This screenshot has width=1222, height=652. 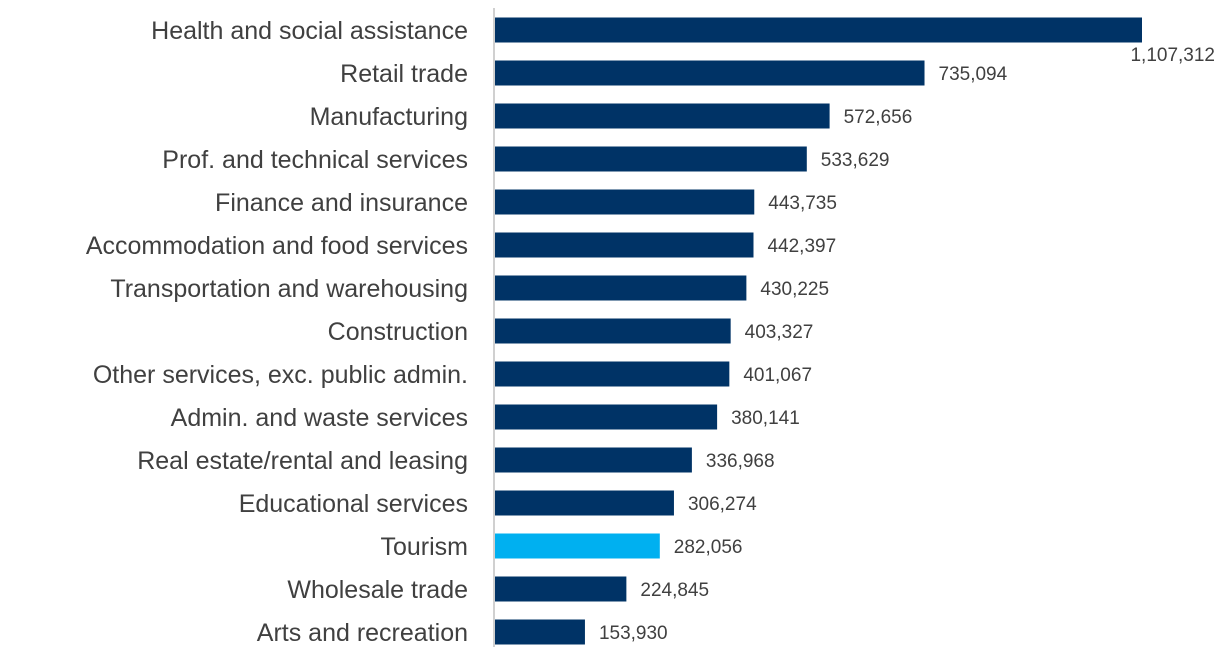 What do you see at coordinates (765, 418) in the screenshot?
I see `value-label: 380,141` at bounding box center [765, 418].